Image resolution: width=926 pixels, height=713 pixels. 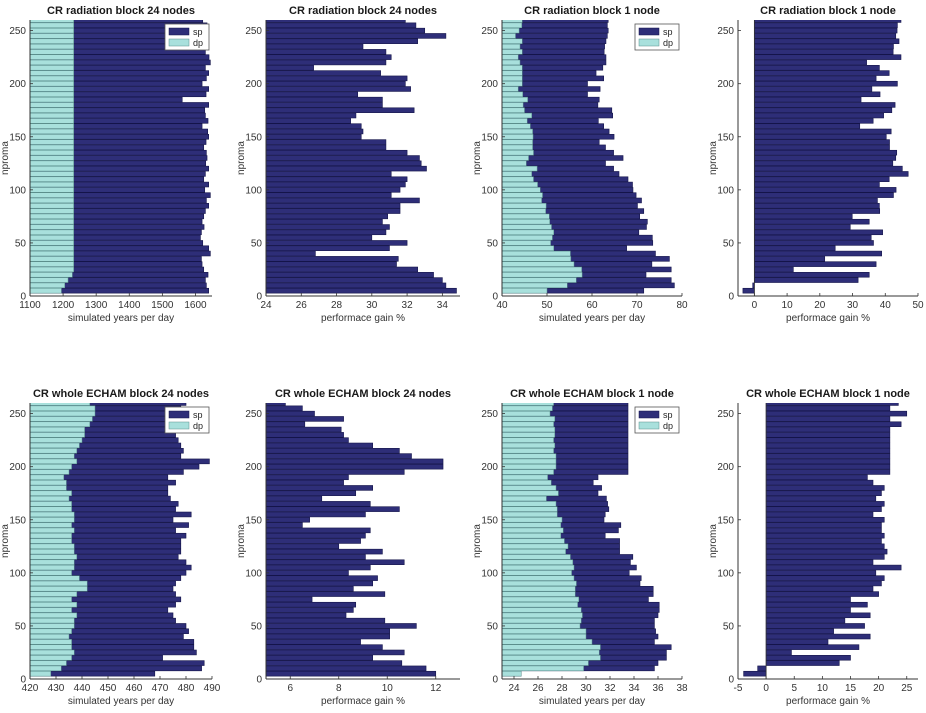 What do you see at coordinates (443, 305) in the screenshot?
I see `x-tick-label: 34` at bounding box center [443, 305].